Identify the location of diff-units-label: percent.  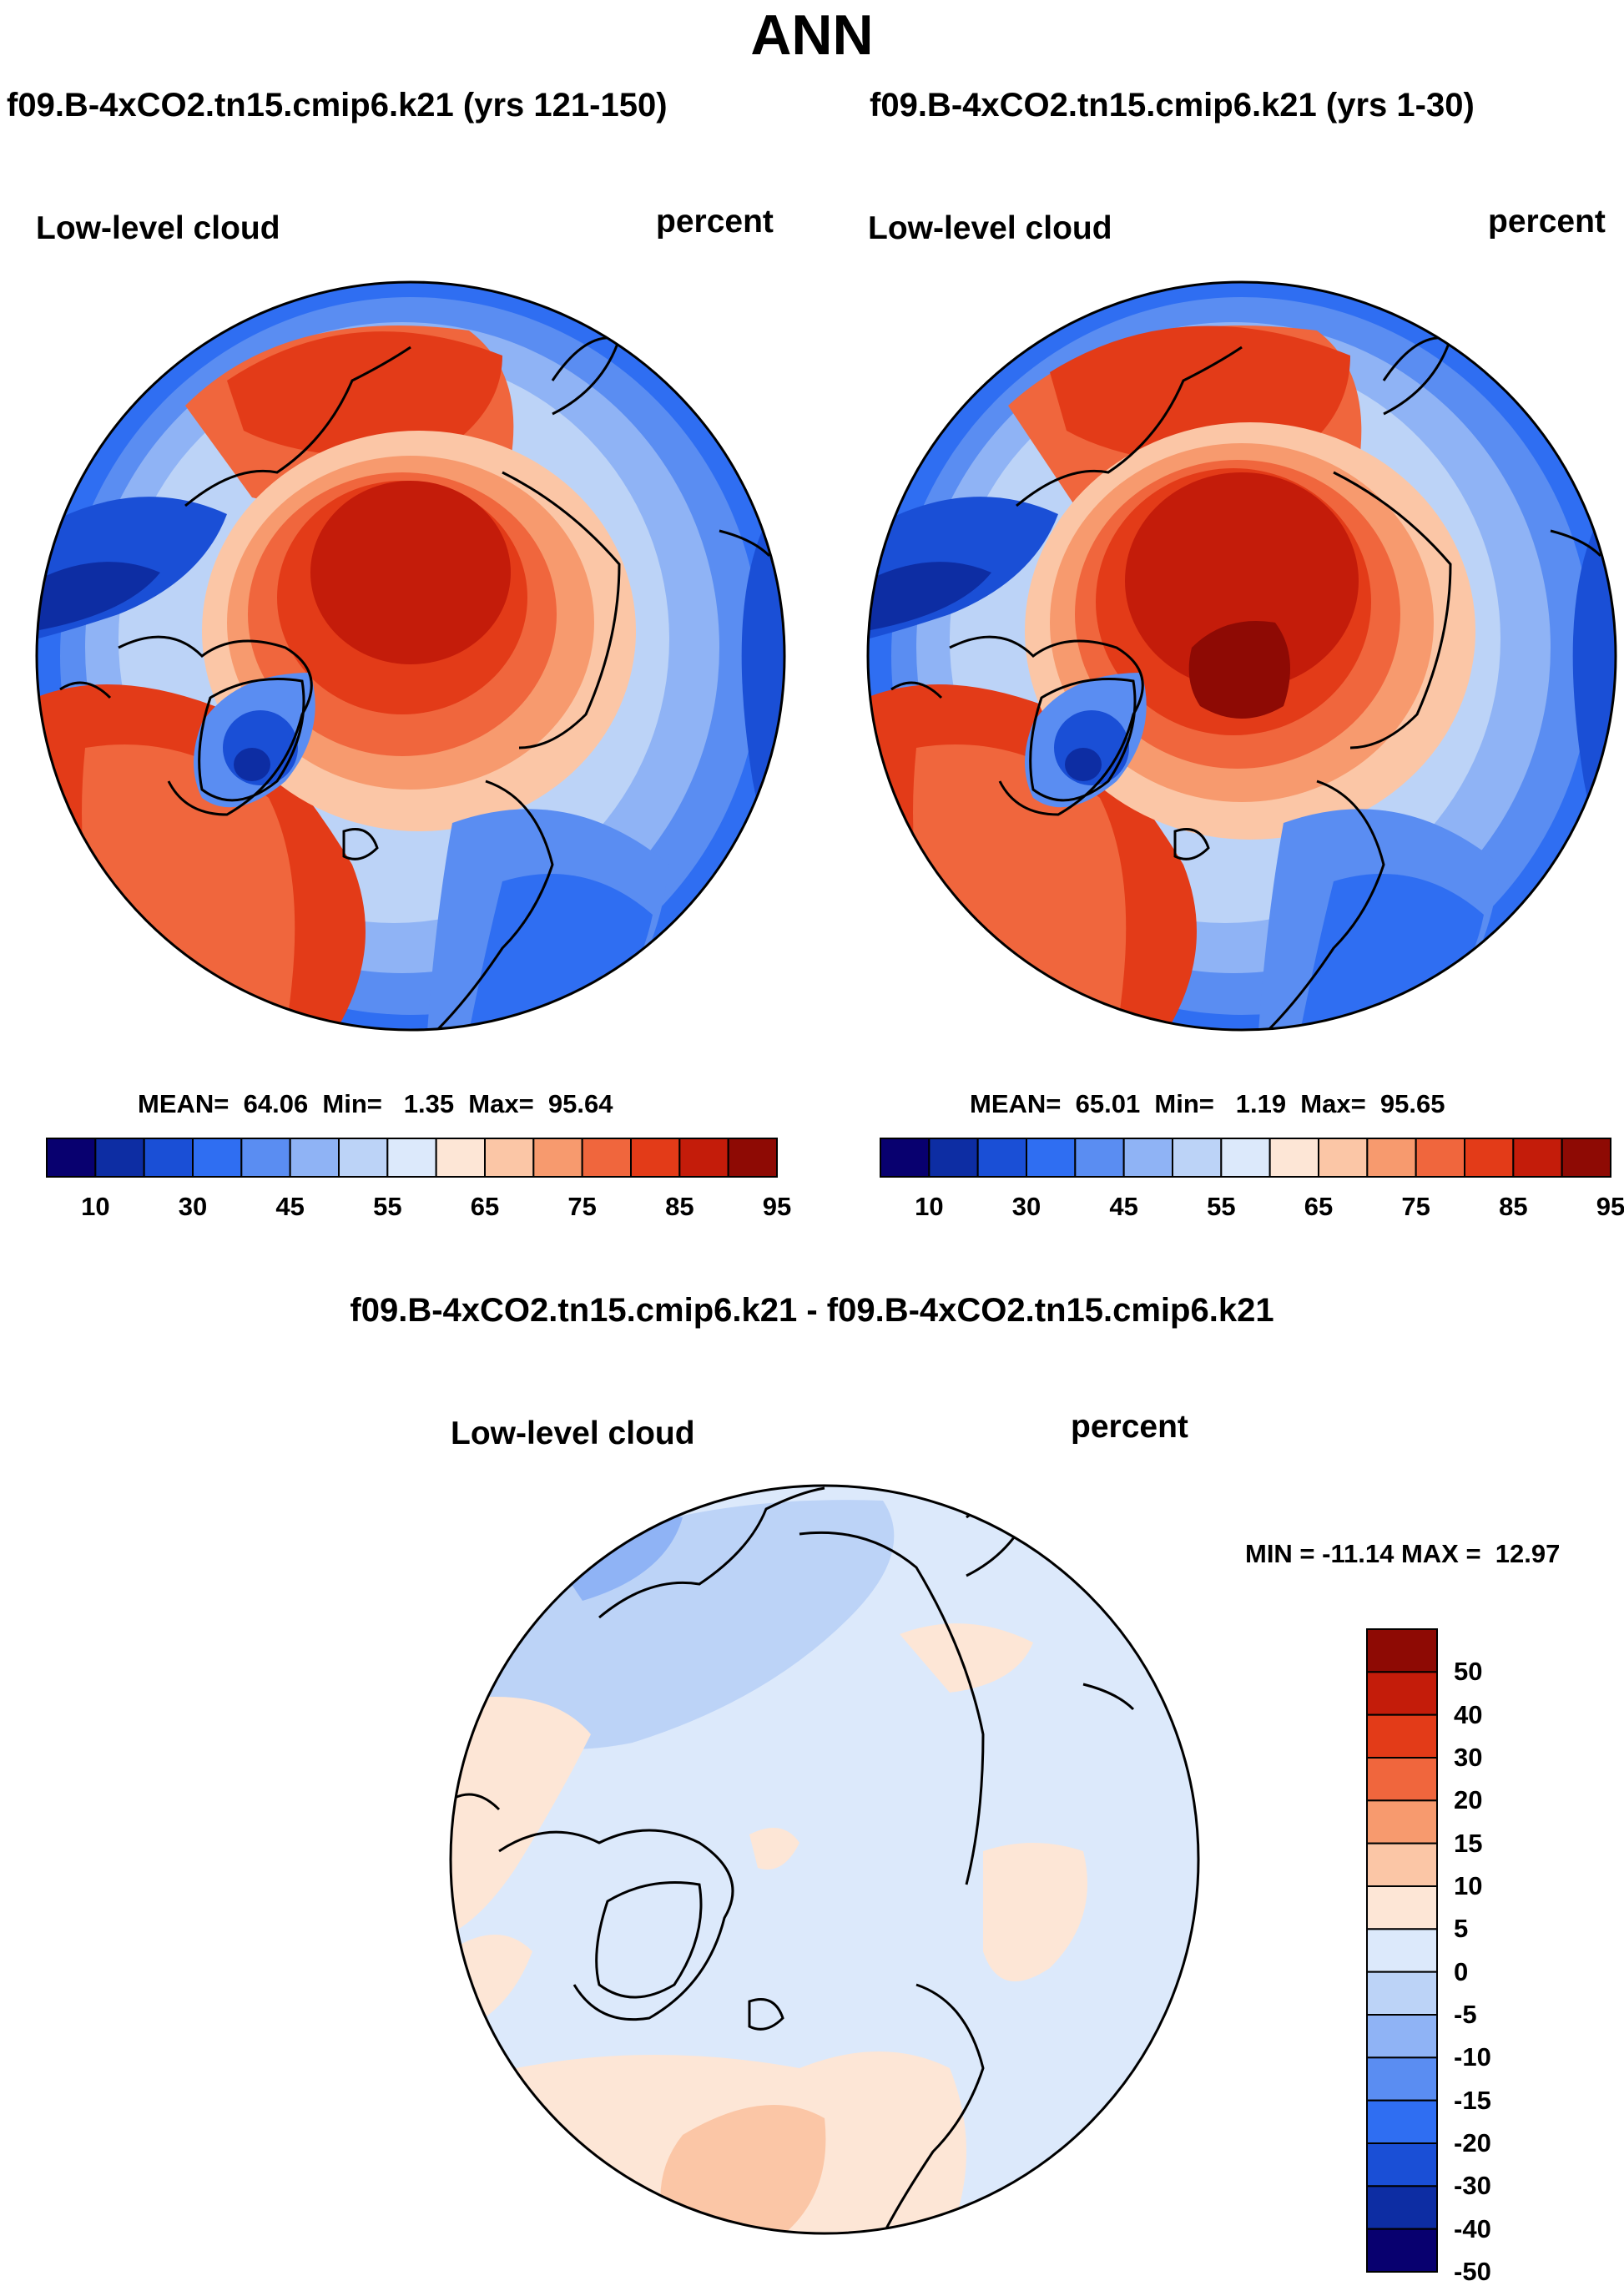
(1129, 1427).